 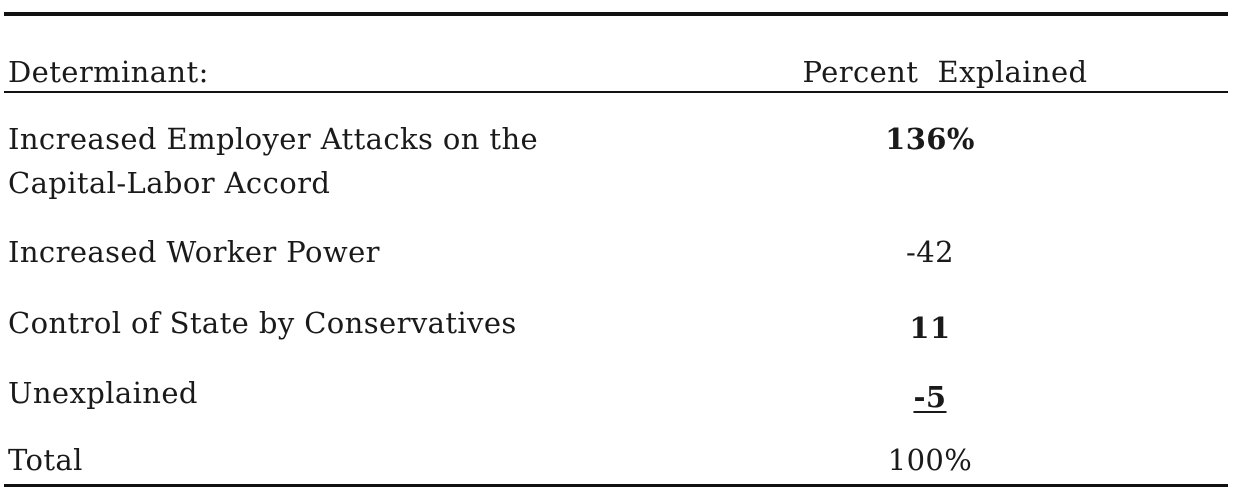 I want to click on header-rule, so click(x=616, y=92).